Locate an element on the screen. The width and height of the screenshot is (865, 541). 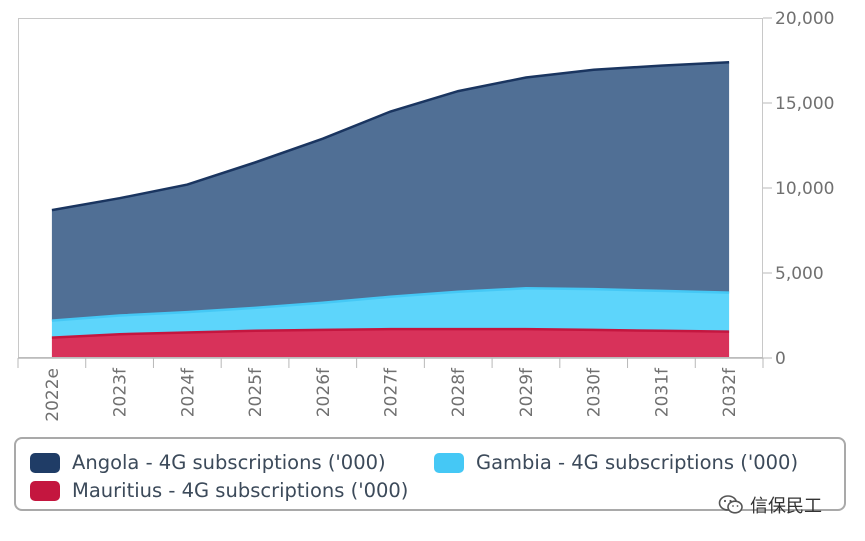
x-tick-label: 2024f is located at coordinates (188, 392).